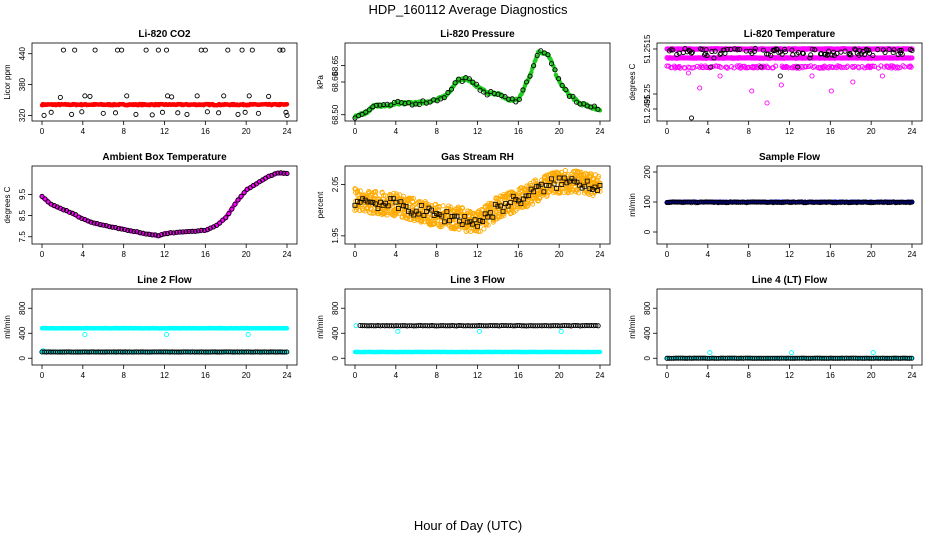  Describe the element at coordinates (789, 67) in the screenshot. I see `series-low-band` at that location.